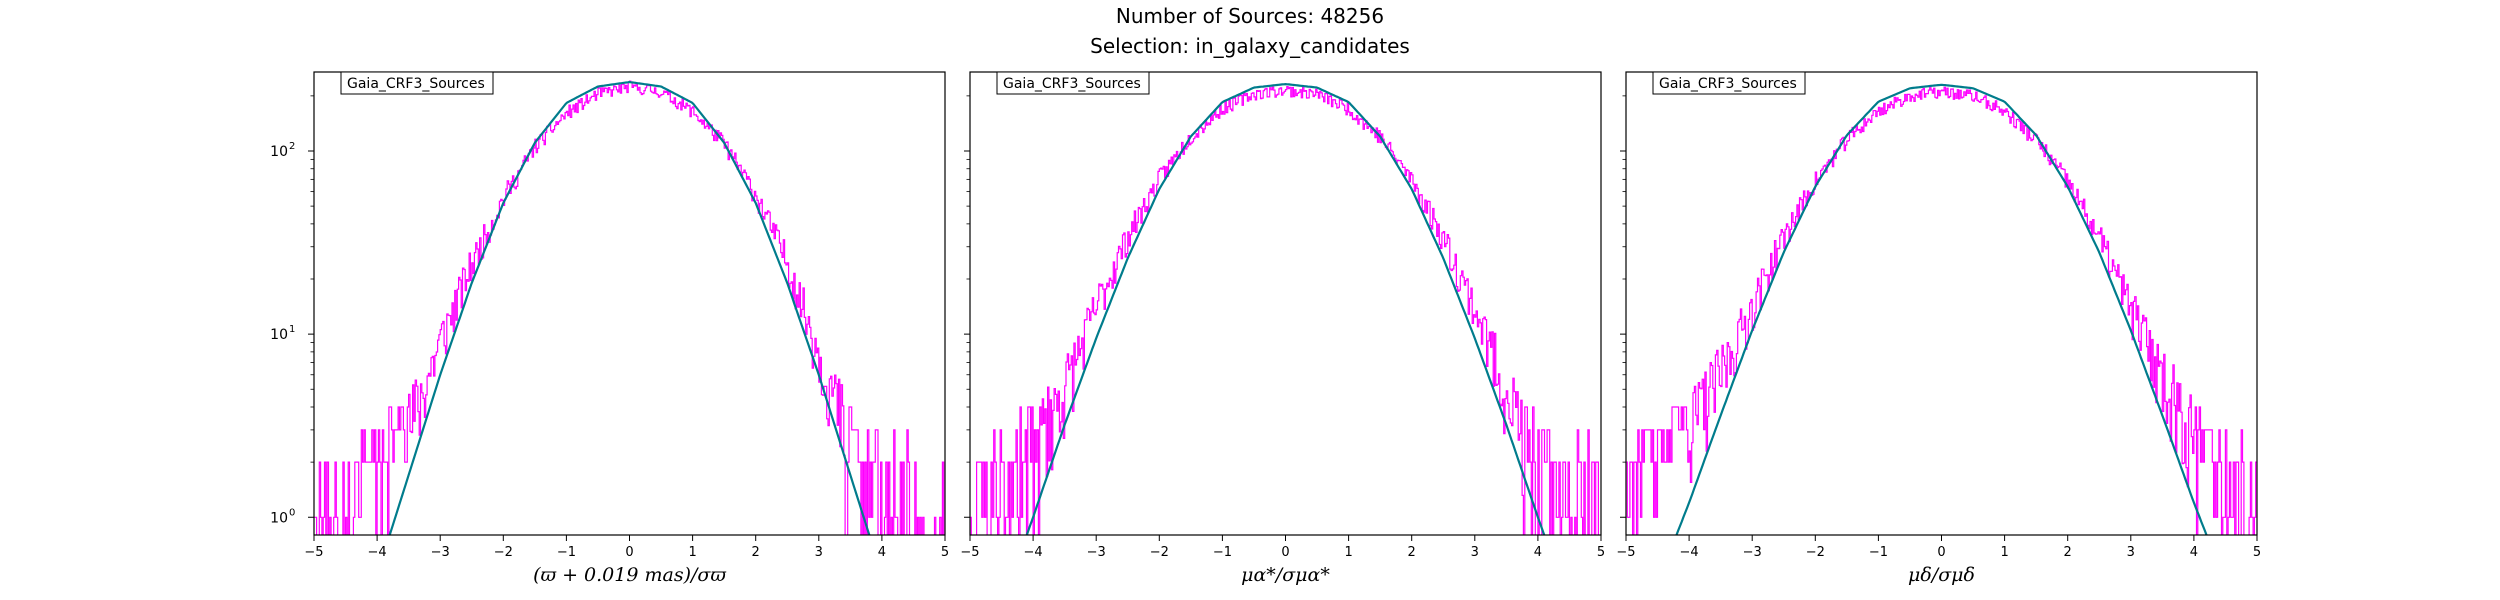 This screenshot has height=600, width=2500. What do you see at coordinates (1941, 575) in the screenshot?
I see `x-axis-label: μδ/σμδ` at bounding box center [1941, 575].